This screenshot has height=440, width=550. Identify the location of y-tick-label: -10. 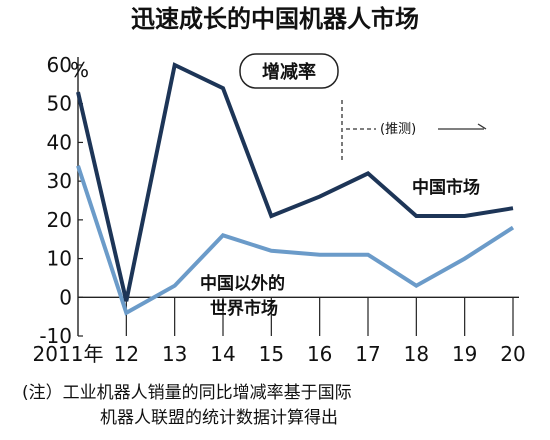
(55, 336).